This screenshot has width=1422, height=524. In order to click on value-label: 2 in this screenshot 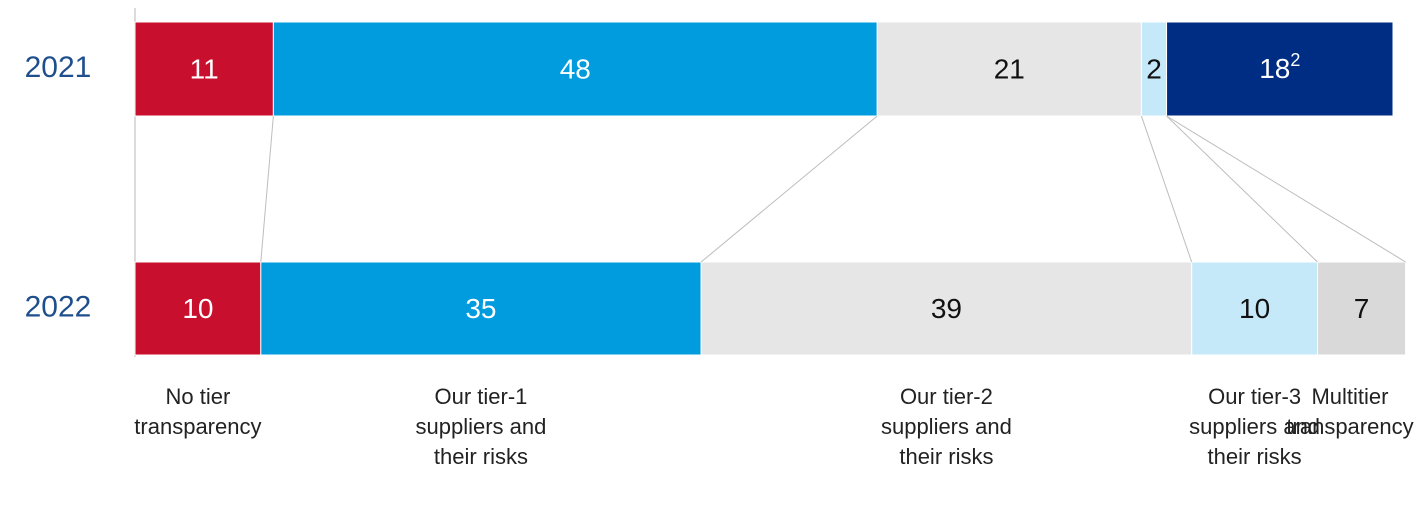, I will do `click(1154, 68)`.